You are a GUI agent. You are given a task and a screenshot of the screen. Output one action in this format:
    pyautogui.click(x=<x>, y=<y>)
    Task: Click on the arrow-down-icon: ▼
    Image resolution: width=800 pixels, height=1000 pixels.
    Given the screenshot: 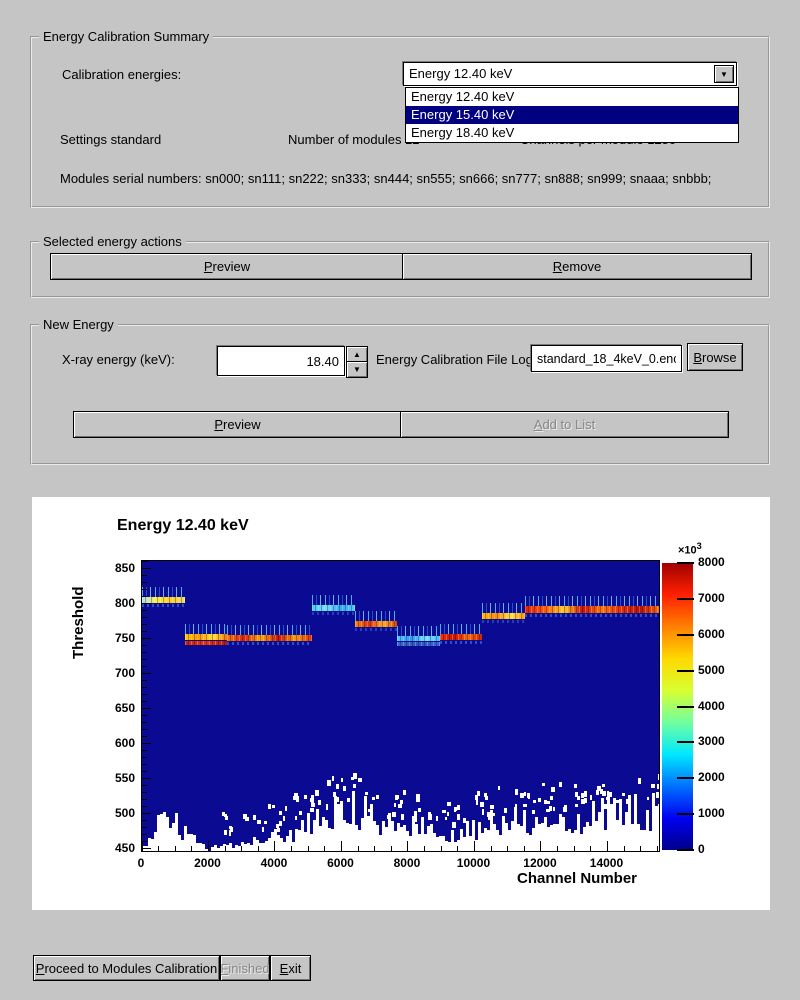 What is the action you would take?
    pyautogui.click(x=357, y=369)
    